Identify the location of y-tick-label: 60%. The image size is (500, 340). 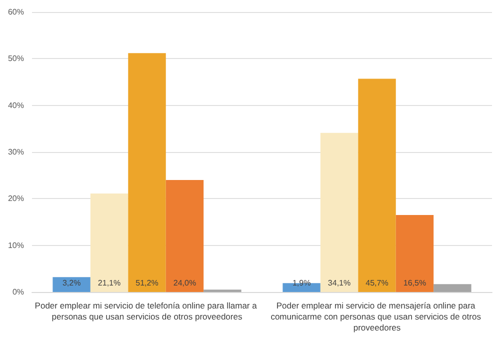
(16, 12).